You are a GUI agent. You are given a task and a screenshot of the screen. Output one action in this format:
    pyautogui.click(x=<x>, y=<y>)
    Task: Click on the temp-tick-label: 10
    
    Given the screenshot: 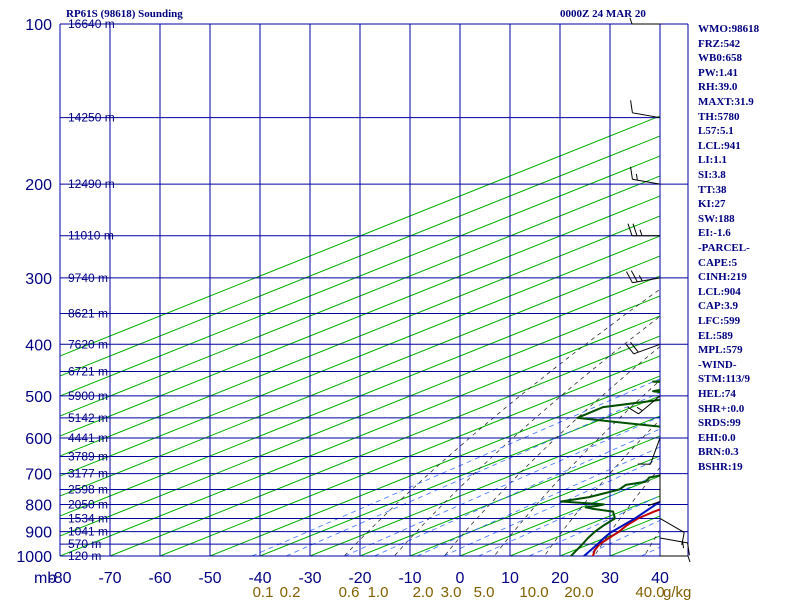 What is the action you would take?
    pyautogui.click(x=510, y=578)
    